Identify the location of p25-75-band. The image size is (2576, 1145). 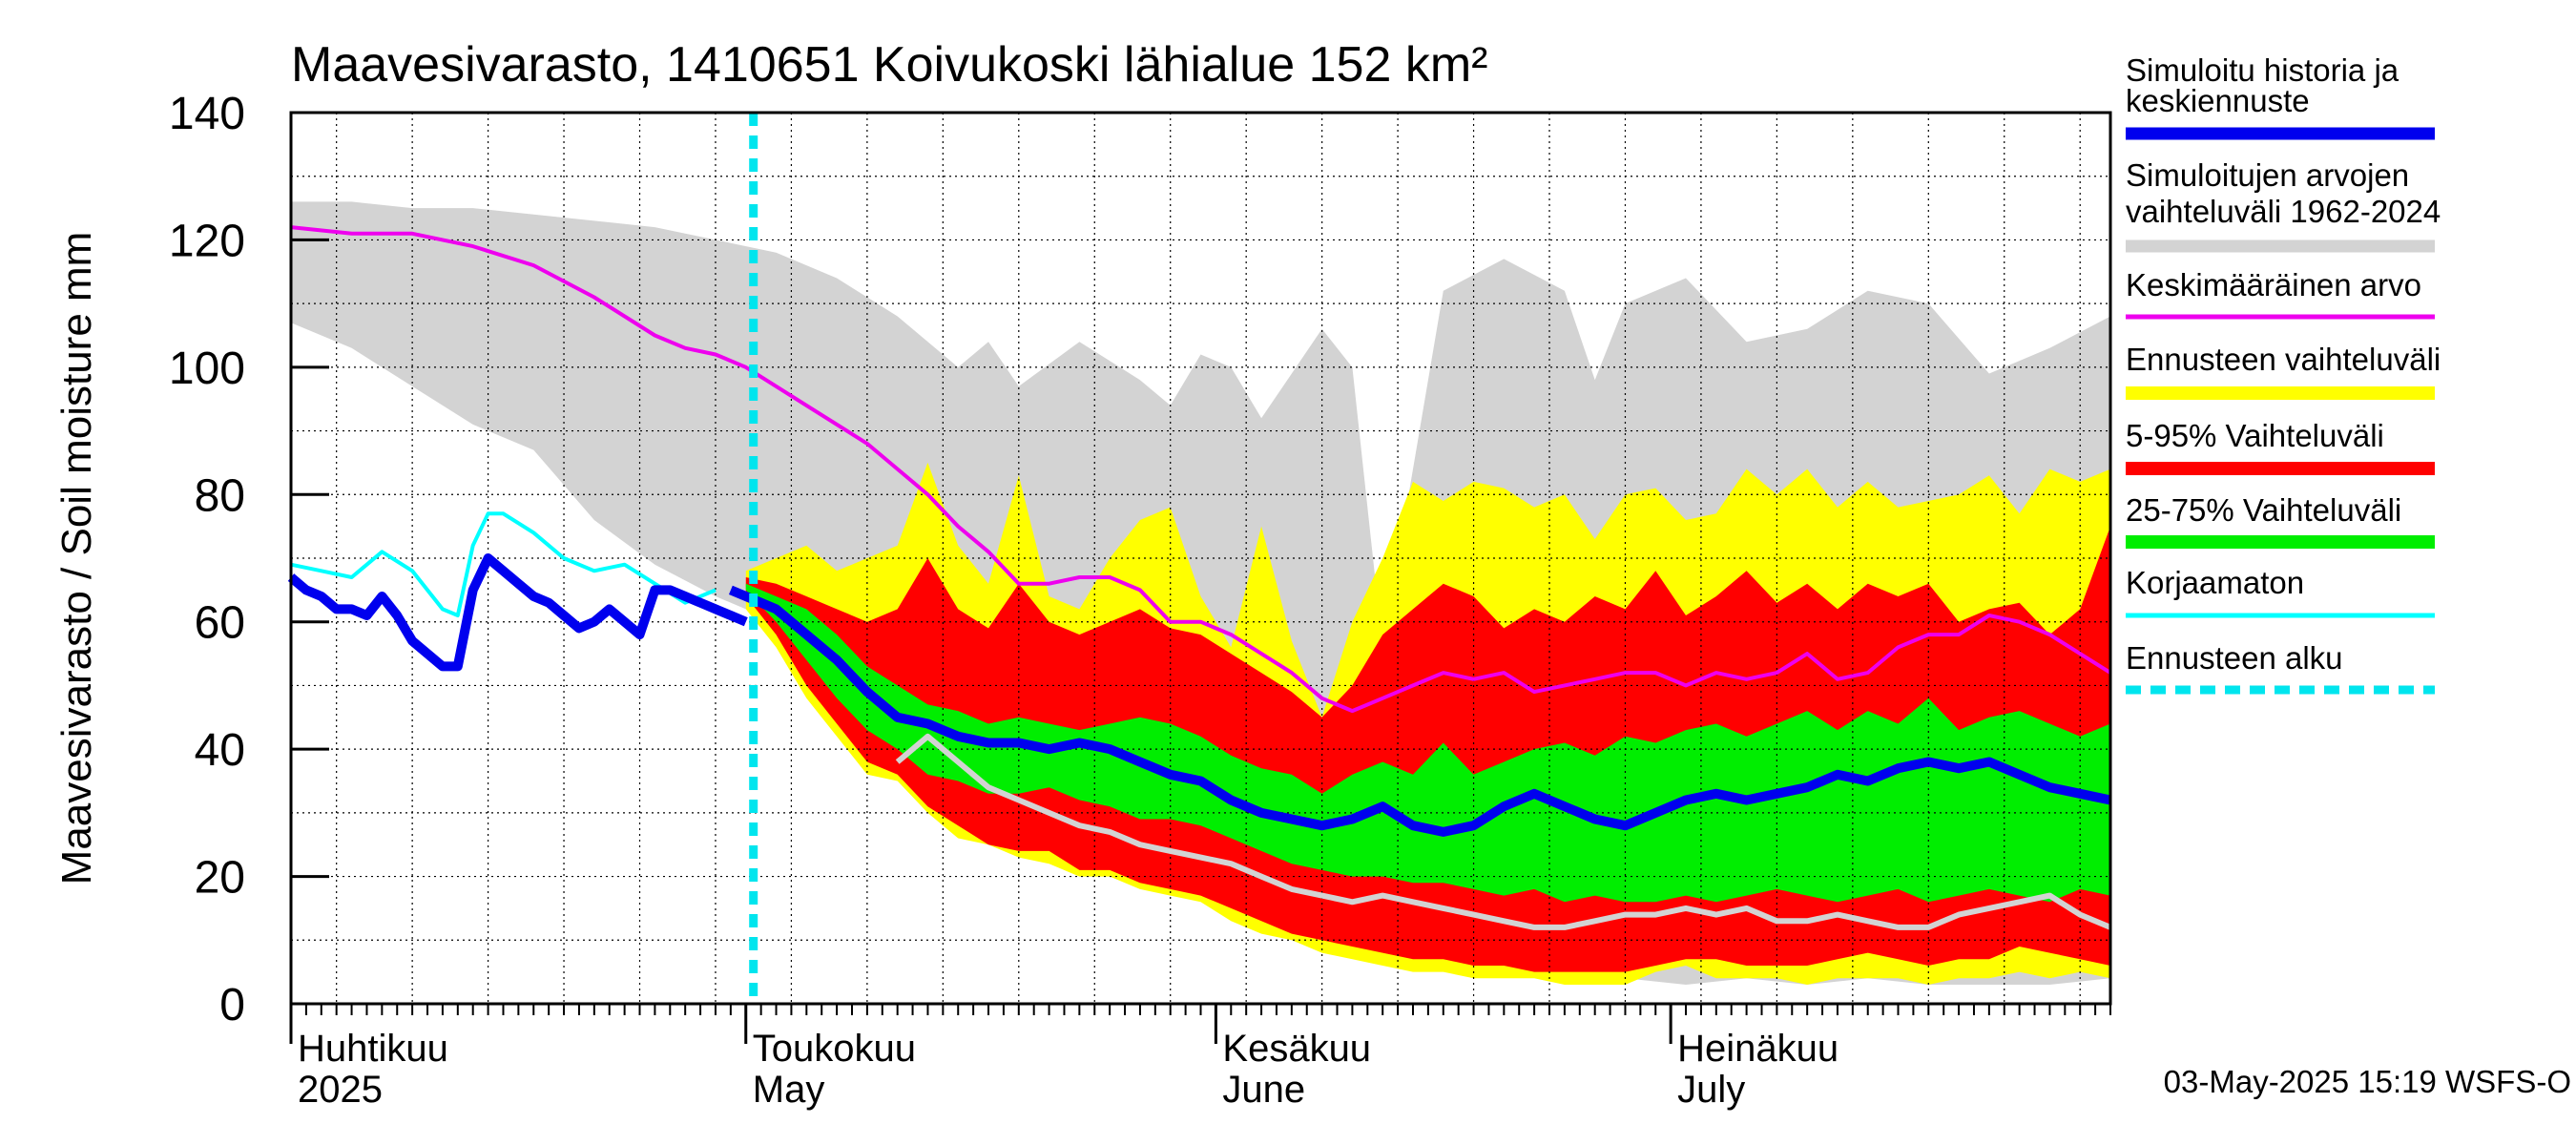
(1427, 743).